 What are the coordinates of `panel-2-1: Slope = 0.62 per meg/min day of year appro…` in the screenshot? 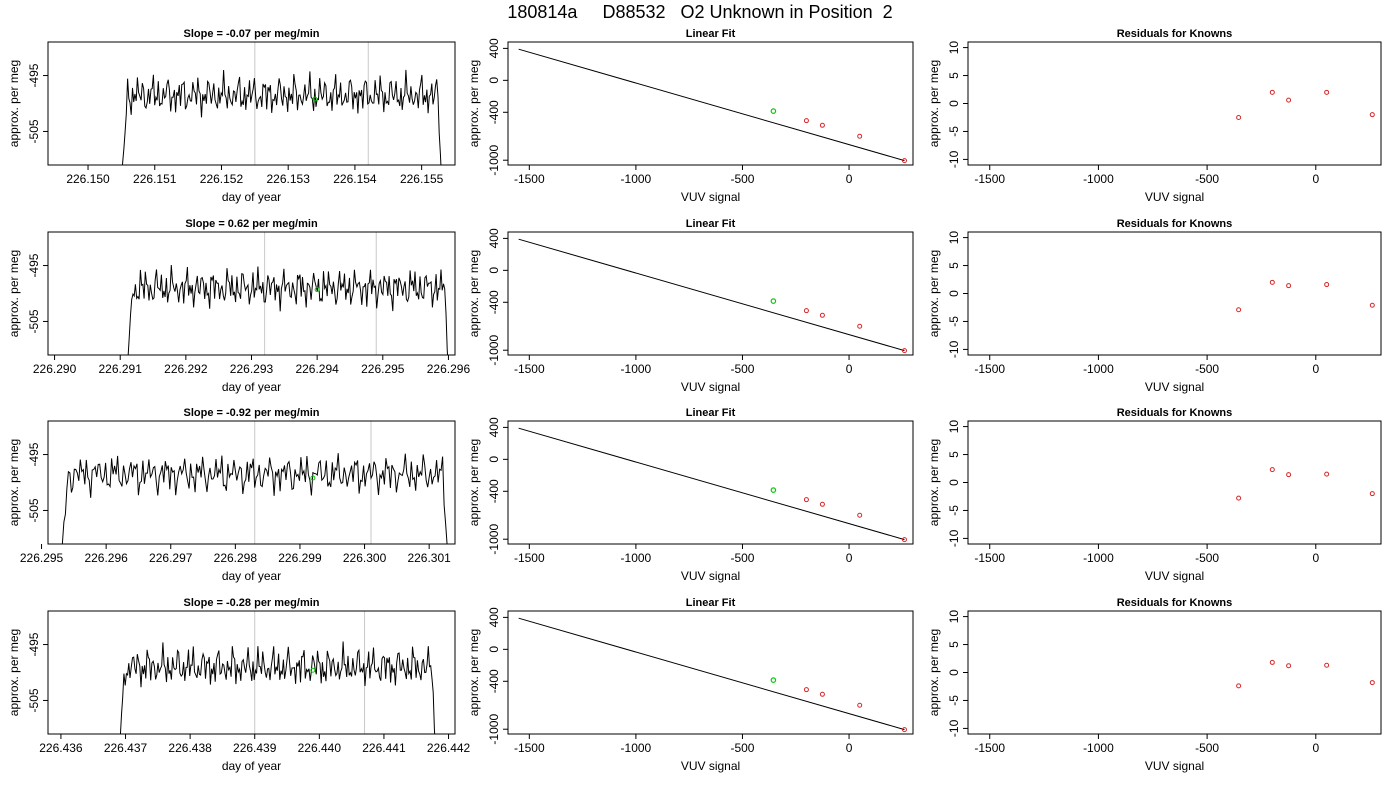 It's located at (238, 306).